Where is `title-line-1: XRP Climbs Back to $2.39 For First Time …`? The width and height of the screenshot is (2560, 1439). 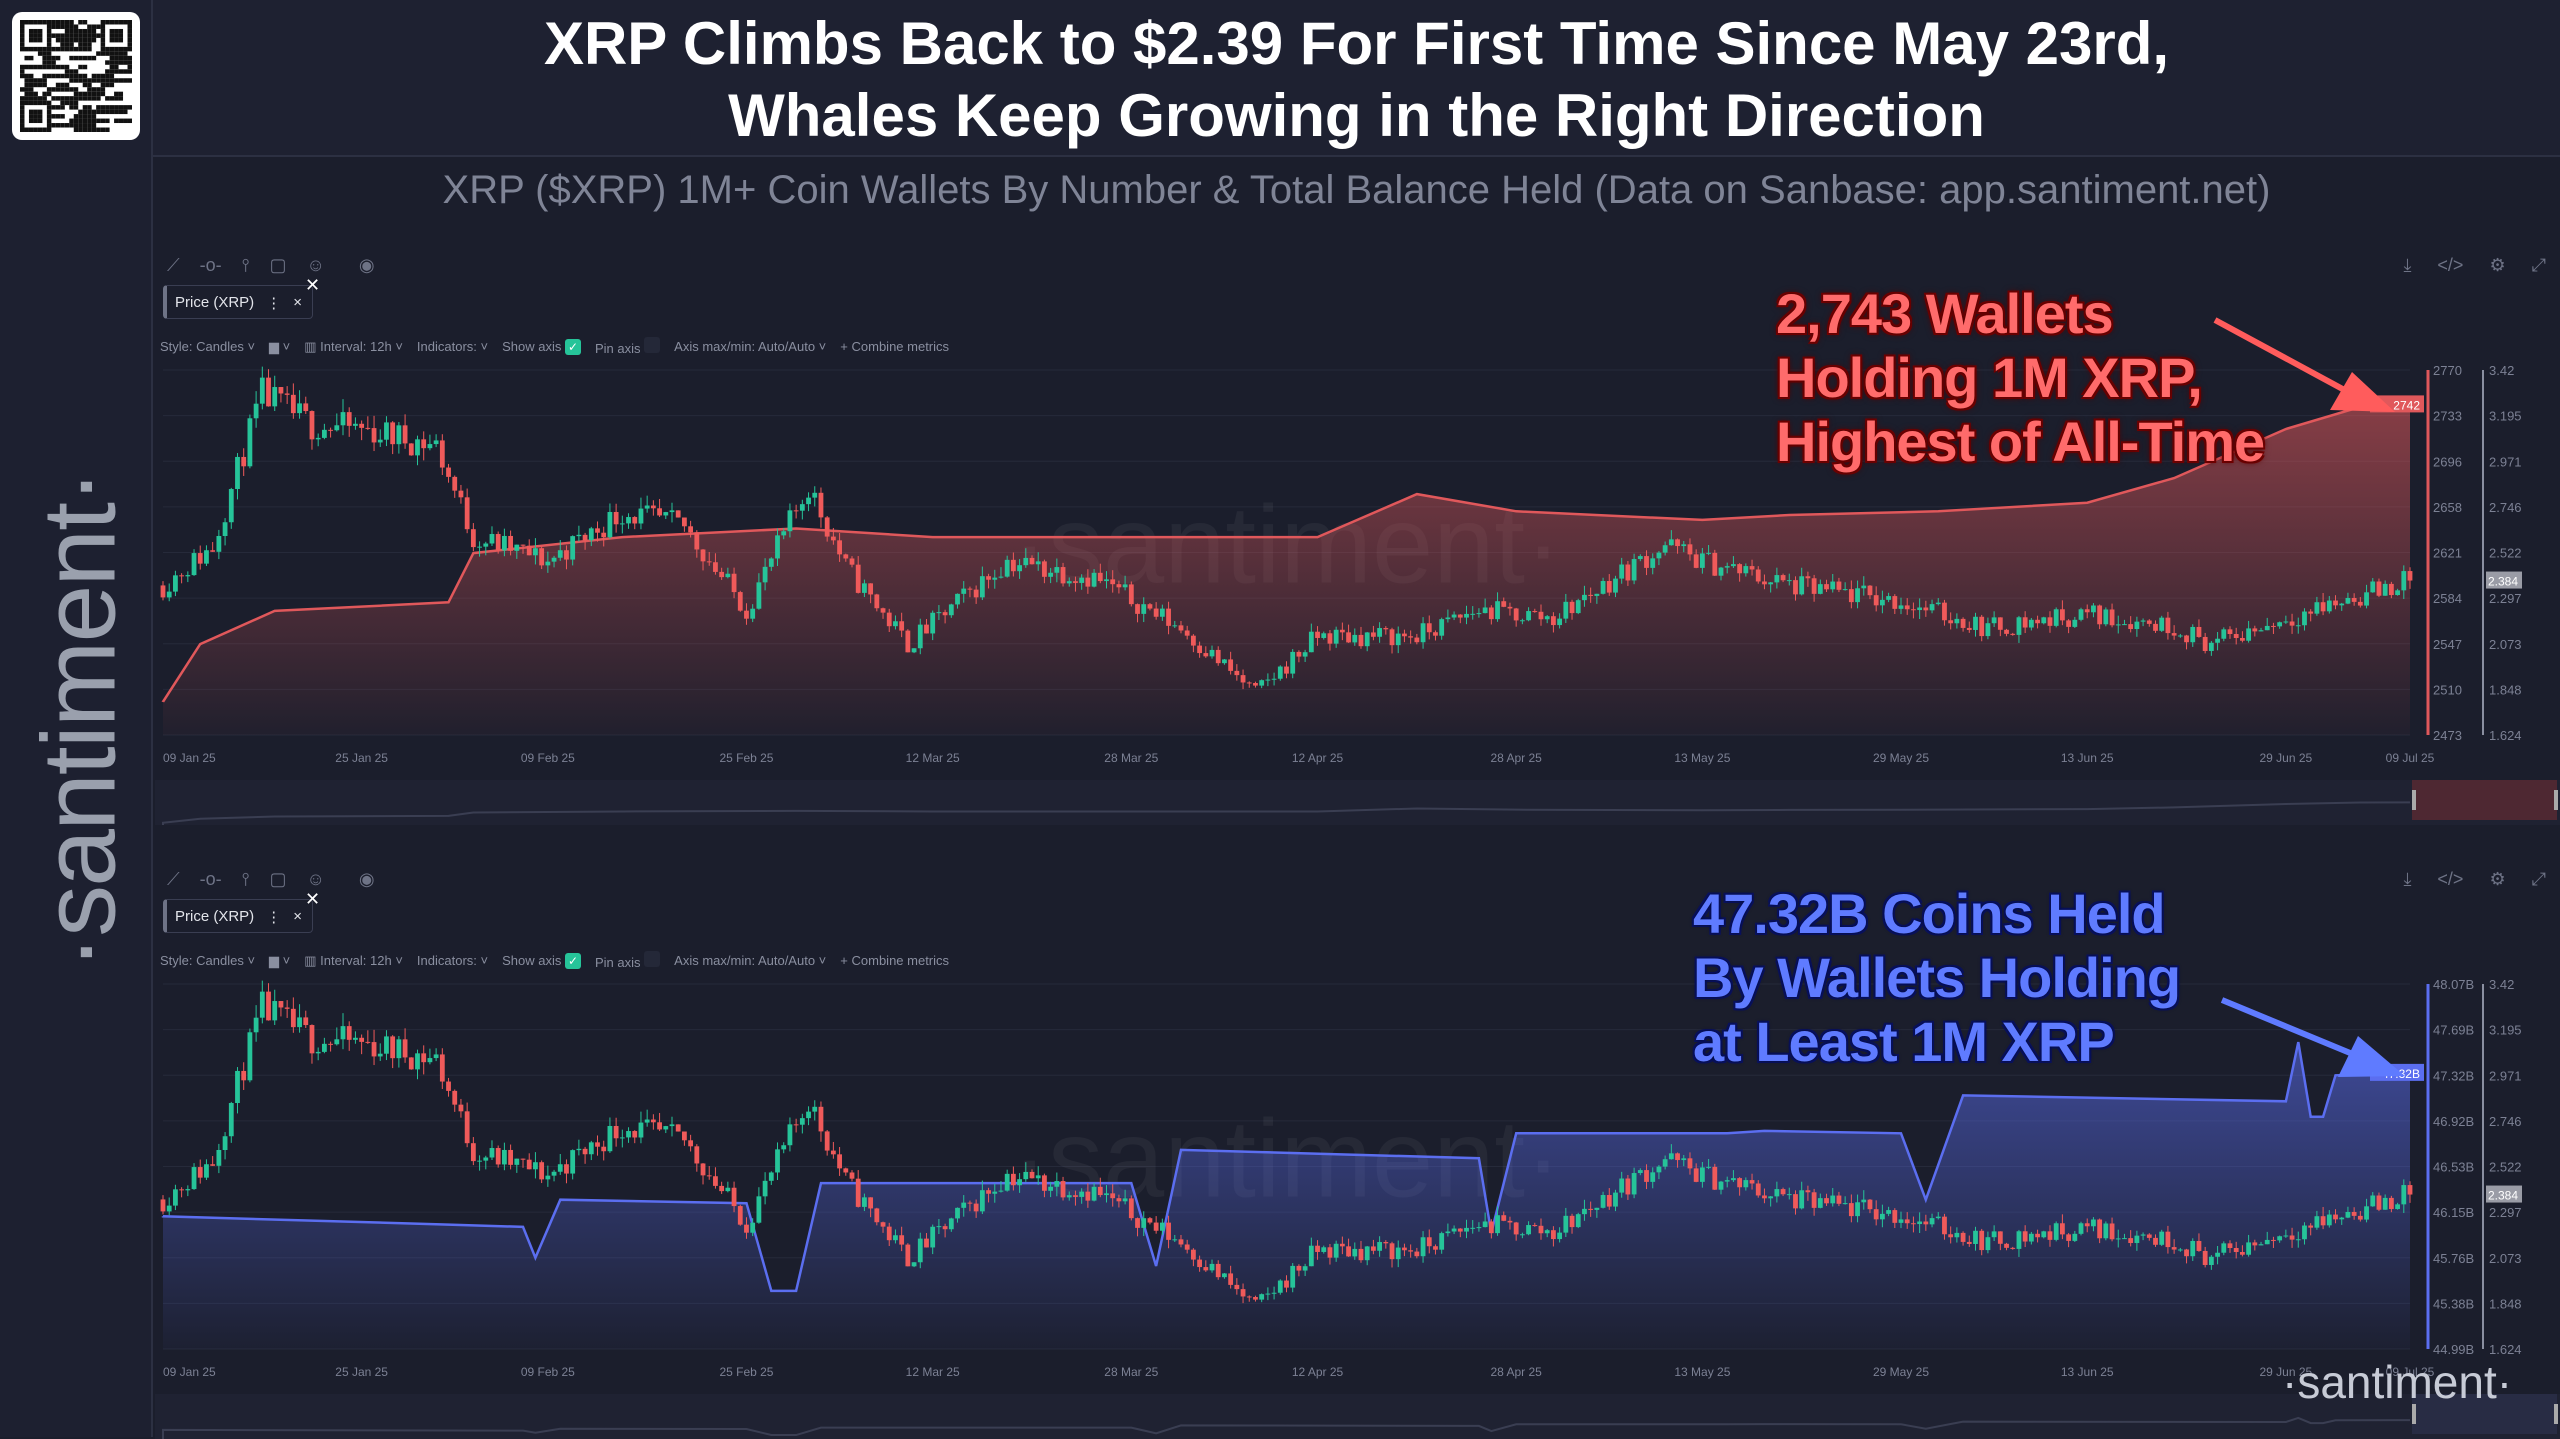 title-line-1: XRP Climbs Back to $2.39 For First Time … is located at coordinates (1356, 43).